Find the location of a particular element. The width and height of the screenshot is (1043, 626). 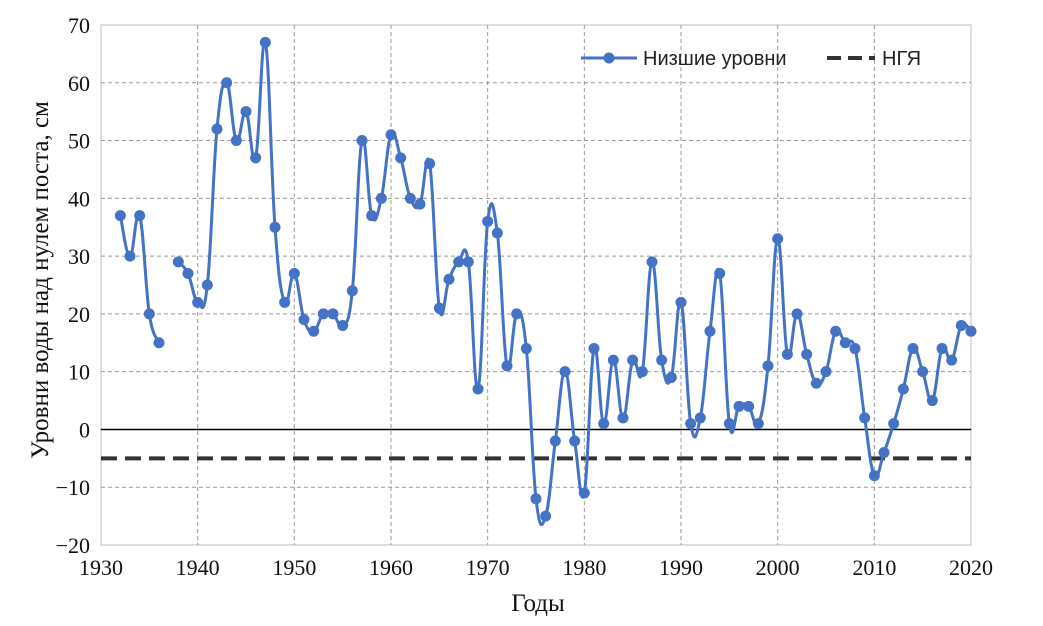

y-tick-label: 50 is located at coordinates (79, 141).